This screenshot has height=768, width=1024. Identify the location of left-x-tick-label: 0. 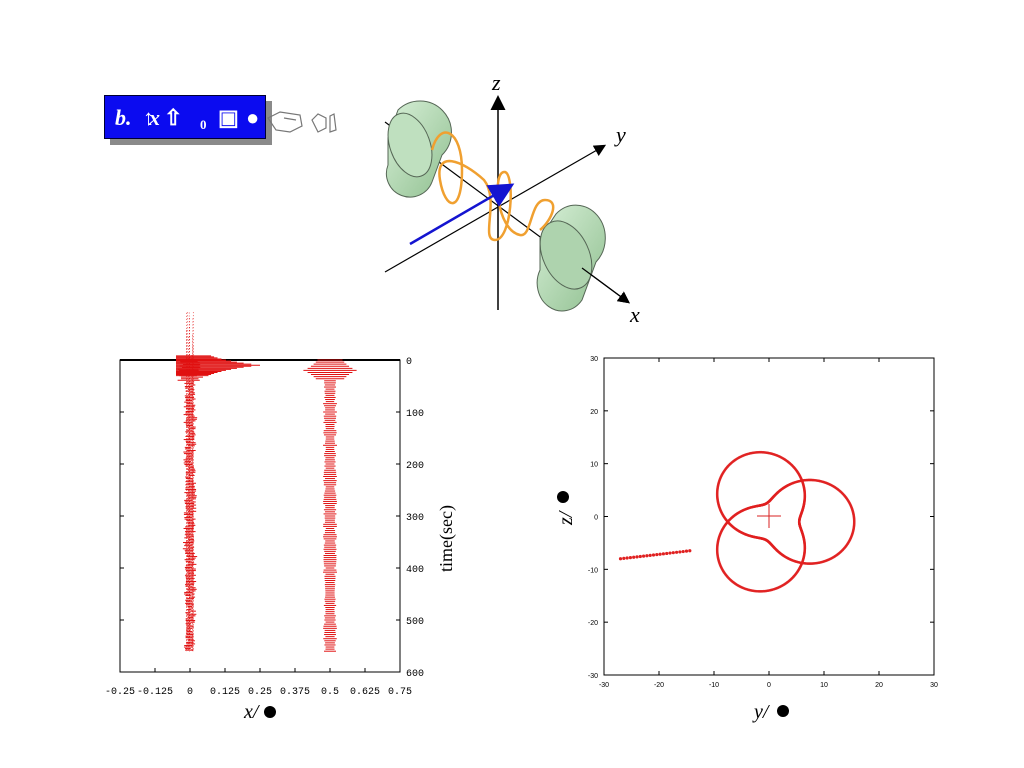
(190, 692).